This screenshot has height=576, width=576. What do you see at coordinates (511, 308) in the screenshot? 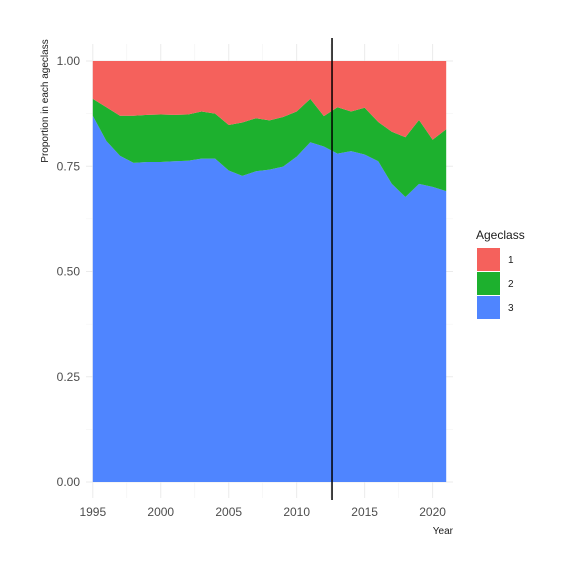
I see `legend-label-3: 3` at bounding box center [511, 308].